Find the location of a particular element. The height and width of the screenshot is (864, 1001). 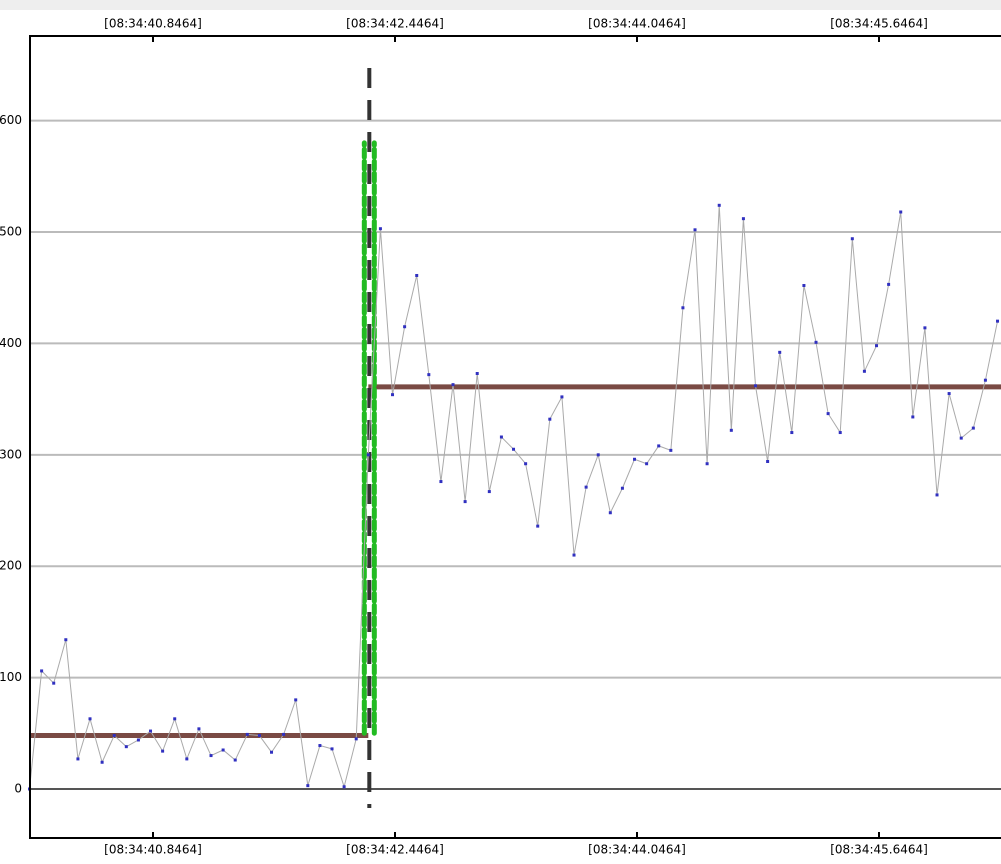

y-tick-label: 200 is located at coordinates (11, 566).